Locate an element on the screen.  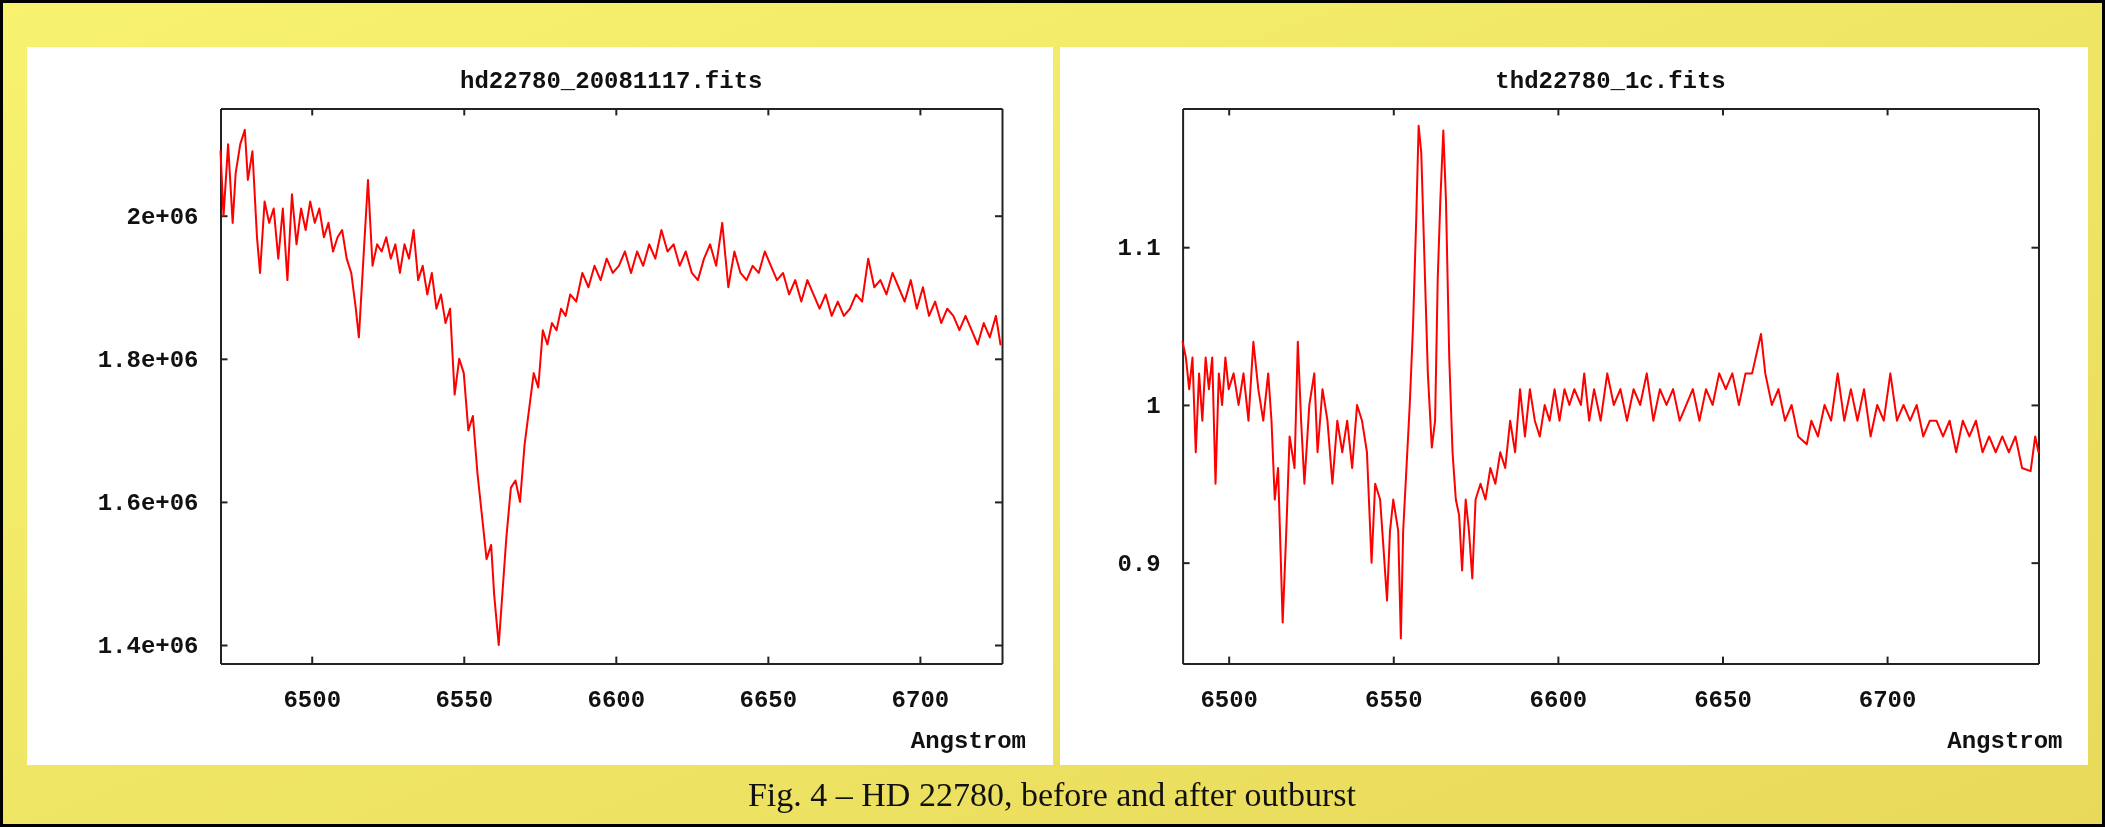
chart-title: thd22780_1c.fits is located at coordinates (1610, 81).